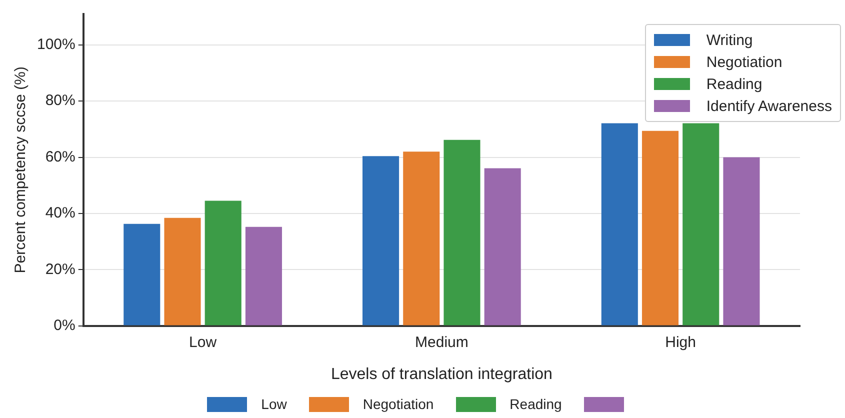 This screenshot has width=845, height=418. I want to click on y-tick-label: 0%, so click(65, 325).